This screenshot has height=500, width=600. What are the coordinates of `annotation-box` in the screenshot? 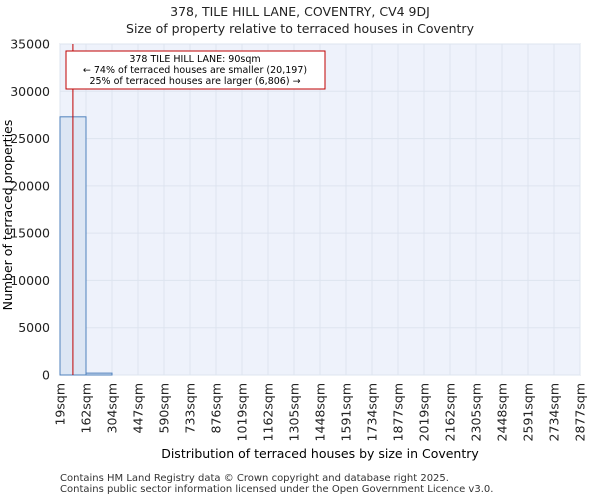 It's located at (195, 70).